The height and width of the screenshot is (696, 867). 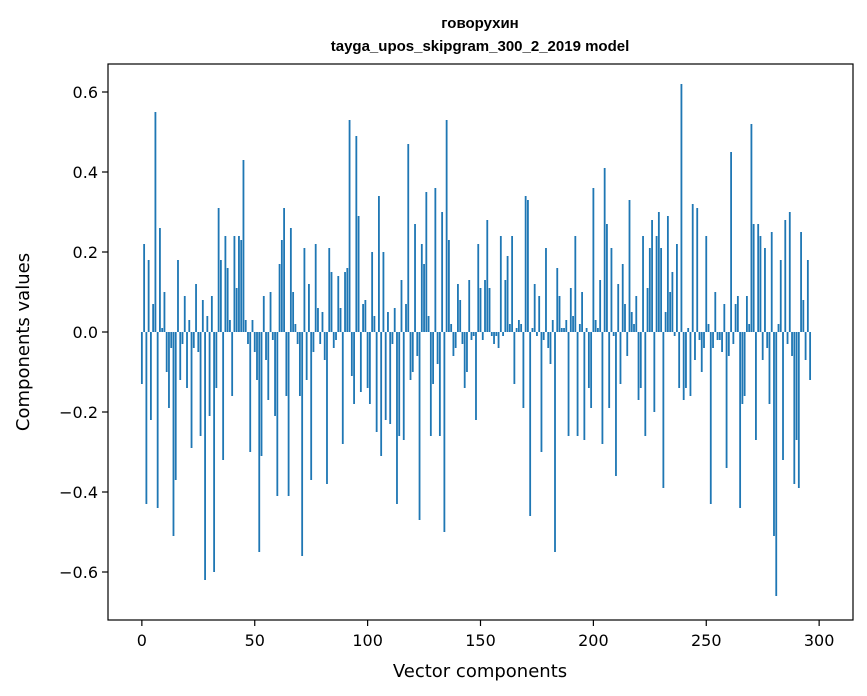 I want to click on y-axis: −0.6 −0.4 −0.2 0.0 0.2 0.4 0.6, so click(x=83, y=332).